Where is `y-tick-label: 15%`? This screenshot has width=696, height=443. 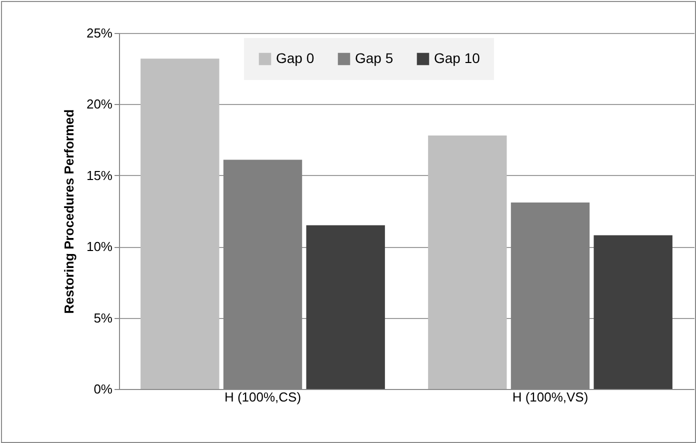 y-tick-label: 15% is located at coordinates (99, 175).